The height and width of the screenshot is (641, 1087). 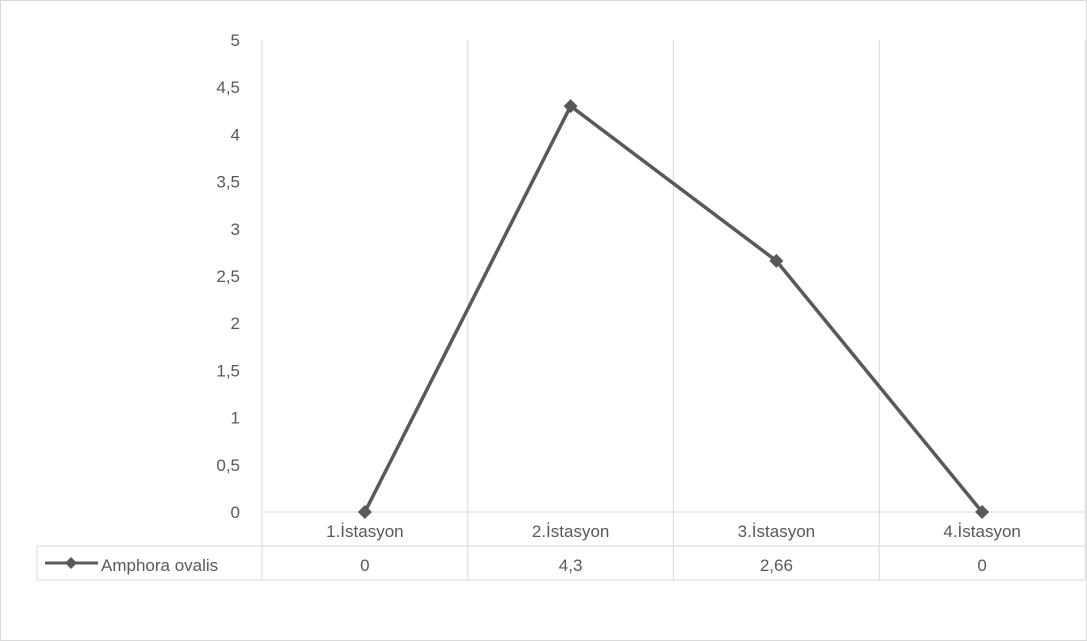 What do you see at coordinates (571, 531) in the screenshot?
I see `x-category-label: 2.İstasyon` at bounding box center [571, 531].